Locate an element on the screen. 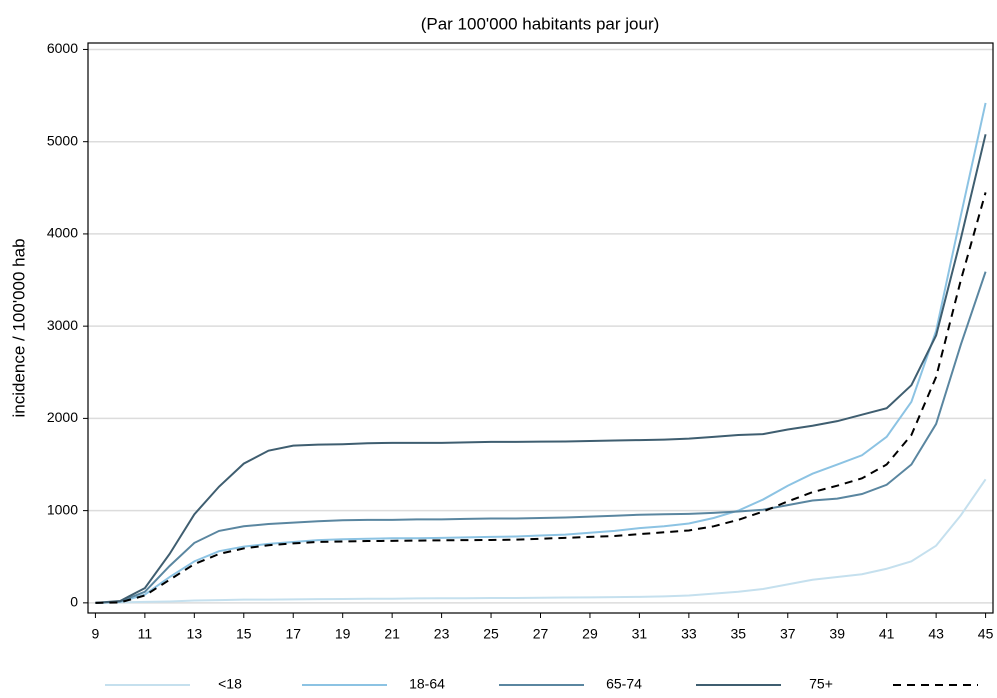  x-tick-label: 39 is located at coordinates (837, 634).